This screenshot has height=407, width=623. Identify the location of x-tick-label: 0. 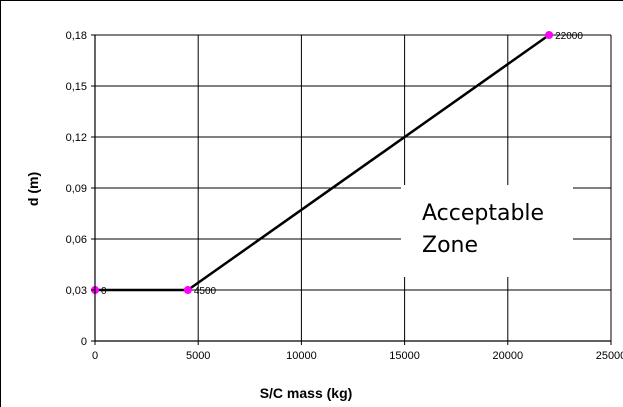
(95, 356).